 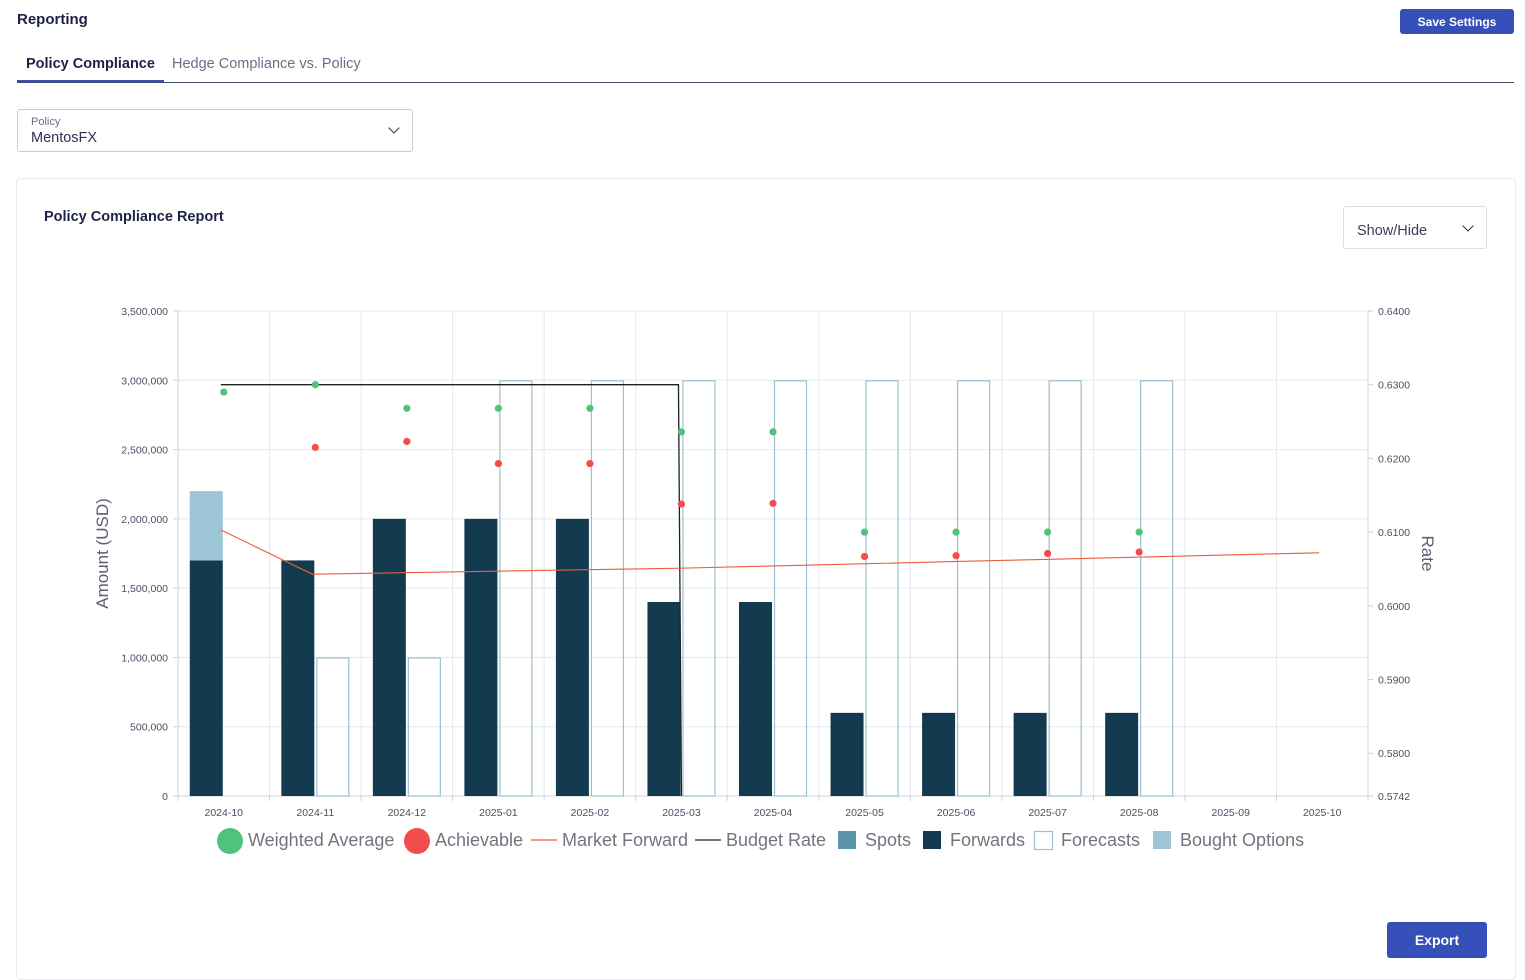 What do you see at coordinates (888, 840) in the screenshot?
I see `legend-spots-label: Spots` at bounding box center [888, 840].